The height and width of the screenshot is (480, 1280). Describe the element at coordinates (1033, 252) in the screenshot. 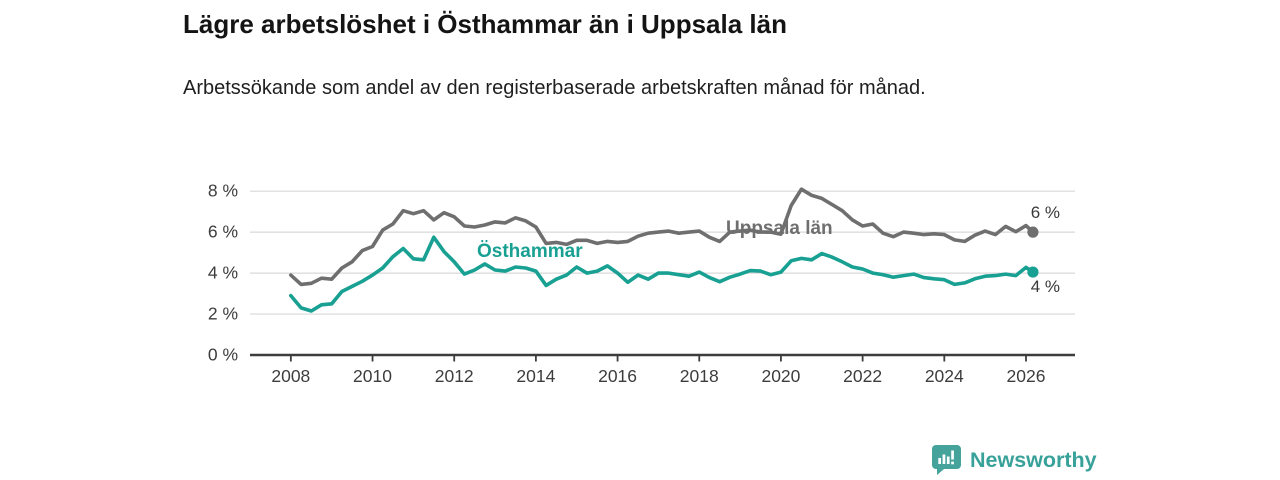

I see `end-point-dots` at that location.